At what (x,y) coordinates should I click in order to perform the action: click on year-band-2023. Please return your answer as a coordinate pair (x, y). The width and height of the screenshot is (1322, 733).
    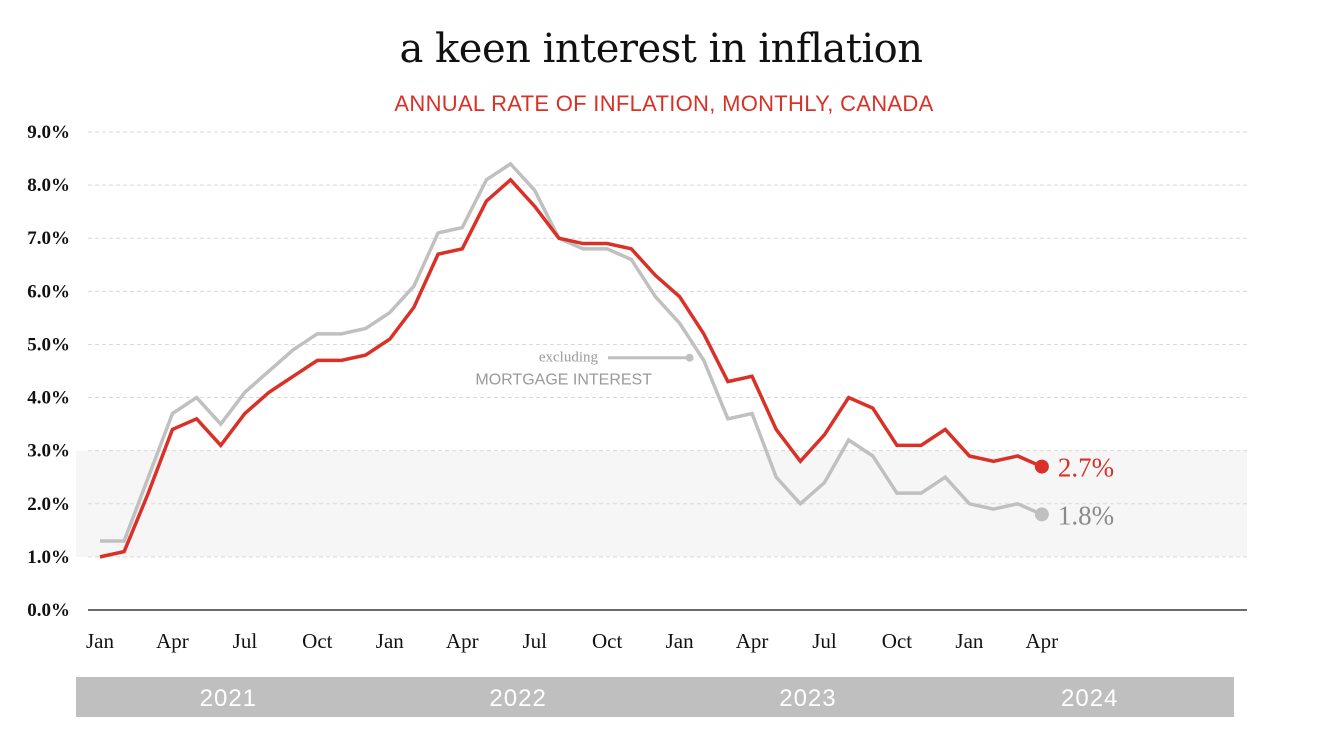
    Looking at the image, I should click on (808, 697).